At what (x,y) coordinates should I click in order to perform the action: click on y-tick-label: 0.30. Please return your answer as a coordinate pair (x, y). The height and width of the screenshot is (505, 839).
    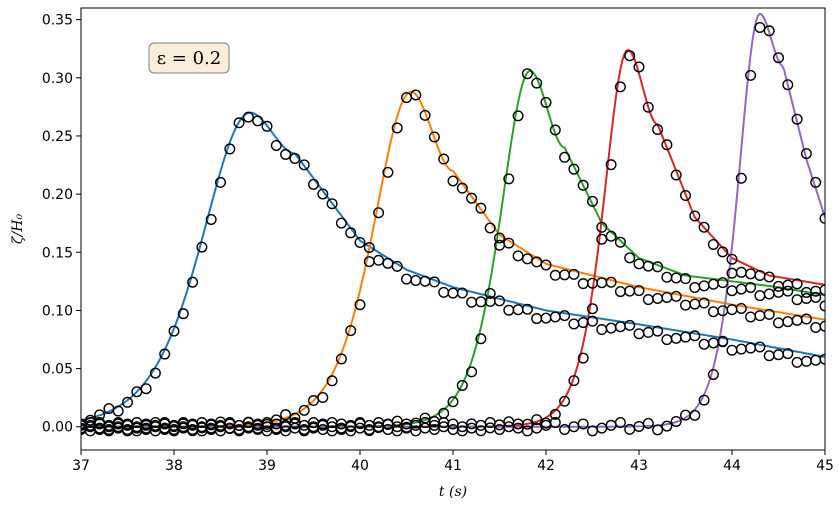
    Looking at the image, I should click on (57, 79).